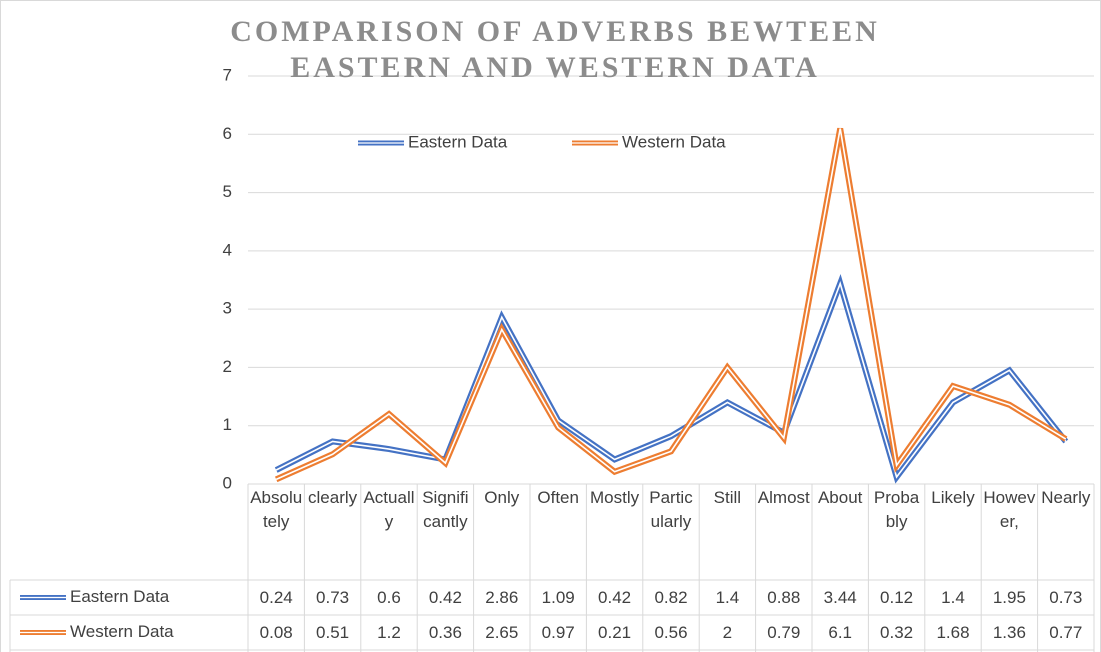 The image size is (1101, 652). What do you see at coordinates (227, 74) in the screenshot?
I see `y-tick-label: 7` at bounding box center [227, 74].